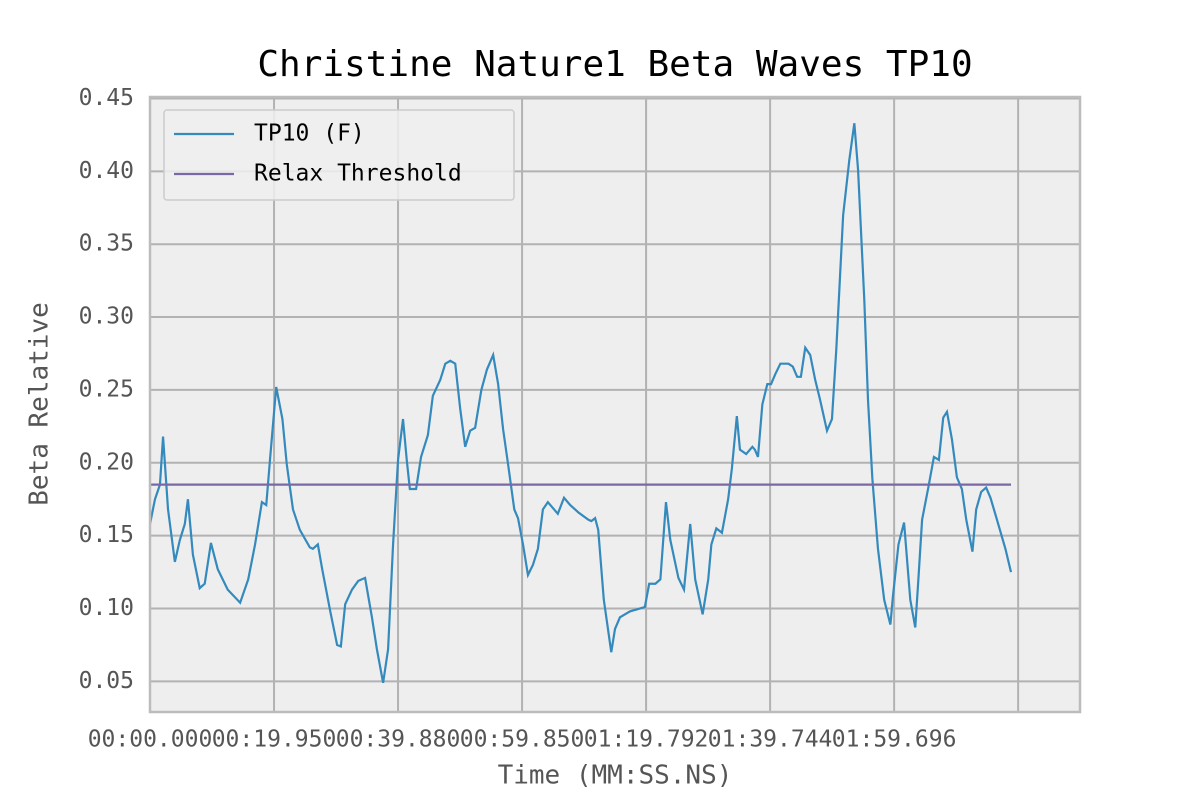  I want to click on x-tick-label: 00:39.880, so click(398, 740).